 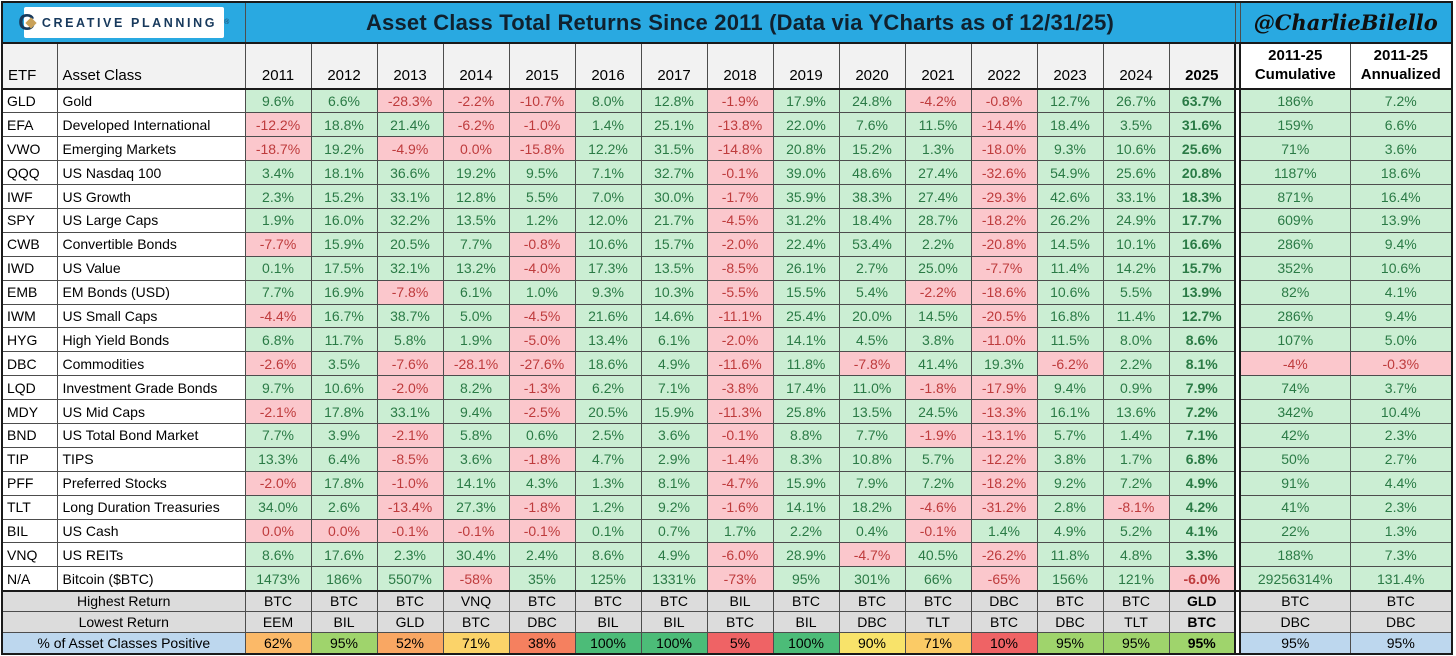 What do you see at coordinates (278, 531) in the screenshot?
I see `return-cell: 0.0%` at bounding box center [278, 531].